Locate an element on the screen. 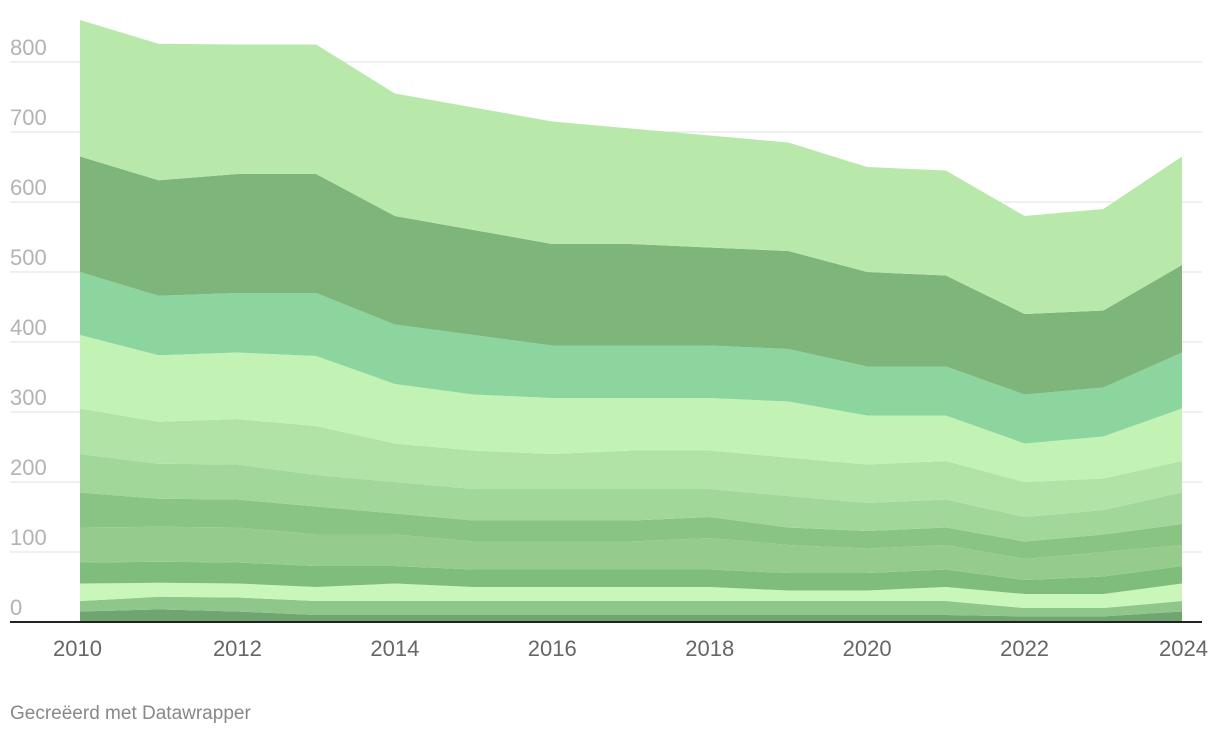 This screenshot has height=738, width=1220. x-tick-label: 2020 is located at coordinates (867, 648).